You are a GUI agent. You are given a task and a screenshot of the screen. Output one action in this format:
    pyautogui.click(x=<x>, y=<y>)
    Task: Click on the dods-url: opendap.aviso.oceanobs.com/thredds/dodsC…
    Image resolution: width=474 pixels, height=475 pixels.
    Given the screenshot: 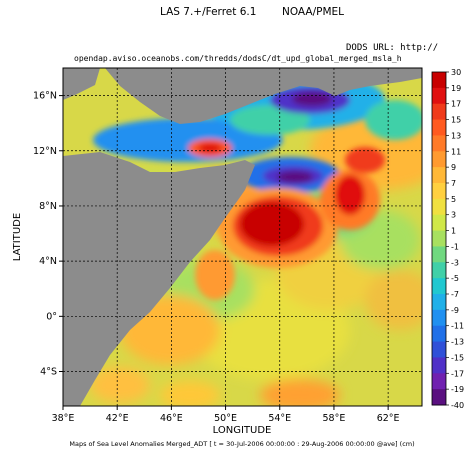 What is the action you would take?
    pyautogui.click(x=238, y=58)
    